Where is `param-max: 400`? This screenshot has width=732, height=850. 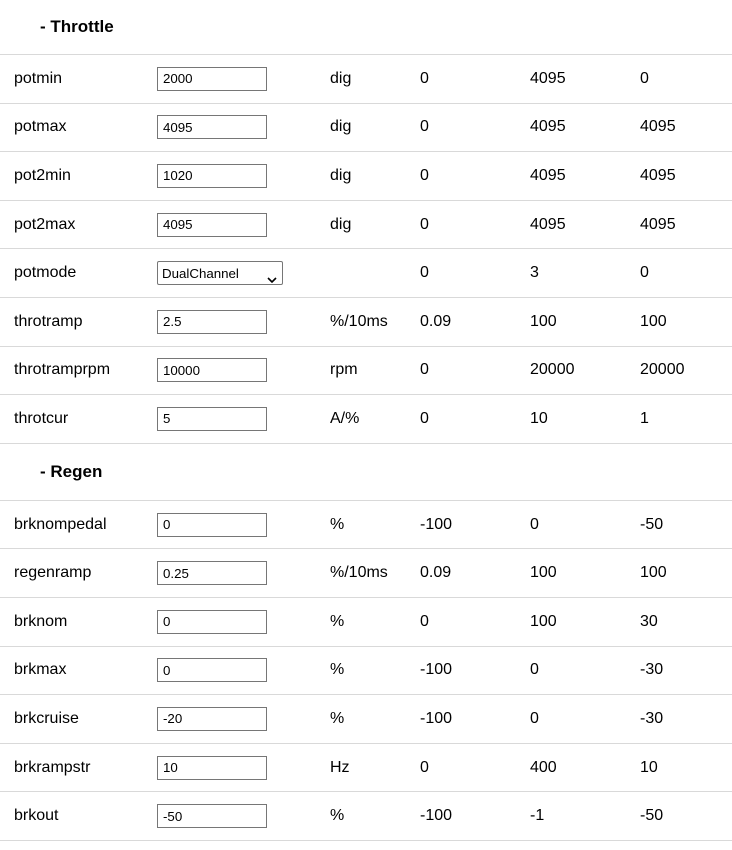
param-max: 400 is located at coordinates (543, 767).